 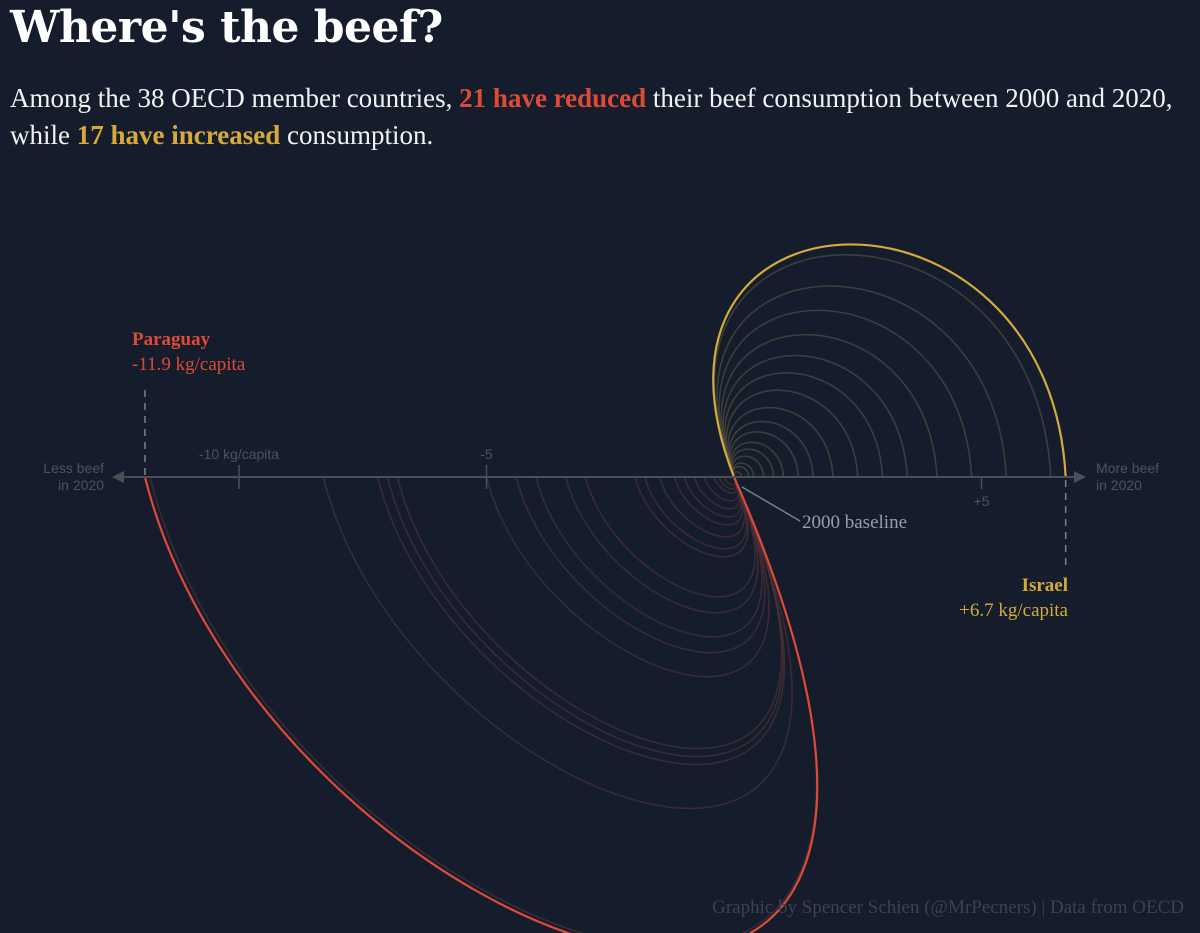 I want to click on tick-label: +5, so click(x=982, y=501).